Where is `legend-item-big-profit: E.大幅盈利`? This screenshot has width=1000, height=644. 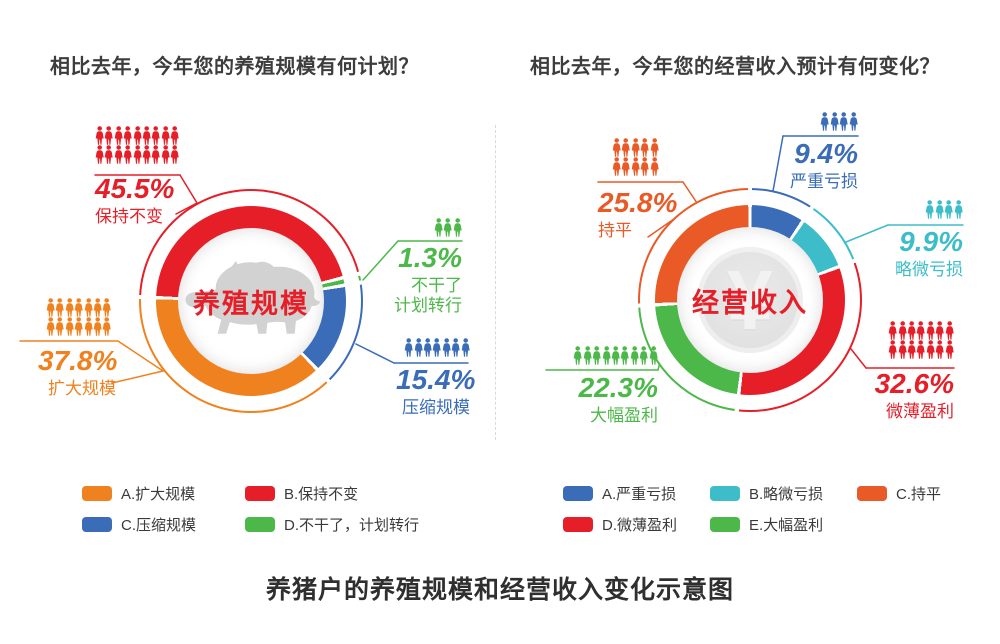
legend-item-big-profit: E.大幅盈利 is located at coordinates (783, 524).